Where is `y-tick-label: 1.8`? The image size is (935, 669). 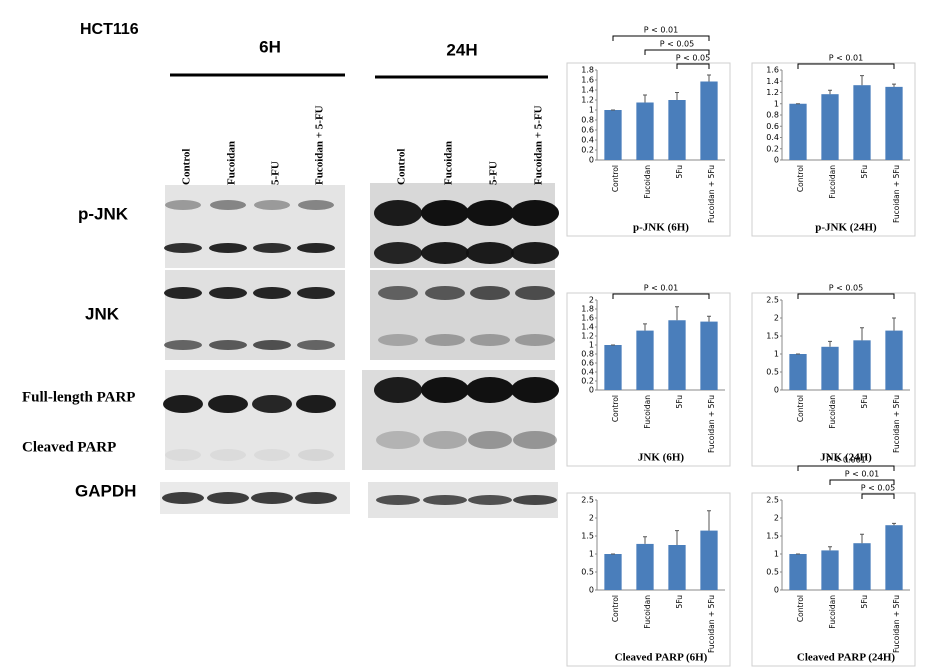
y-tick-label: 1.8 is located at coordinates (587, 309).